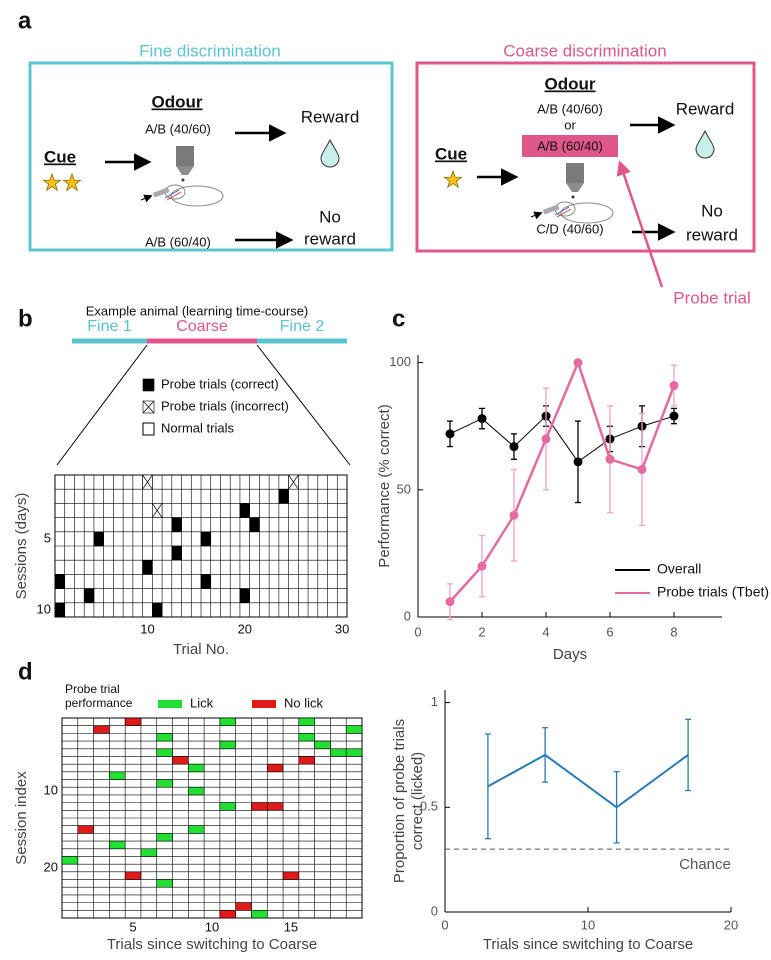 The image size is (771, 960). I want to click on y-axis-label: Sessions (days), so click(21, 546).